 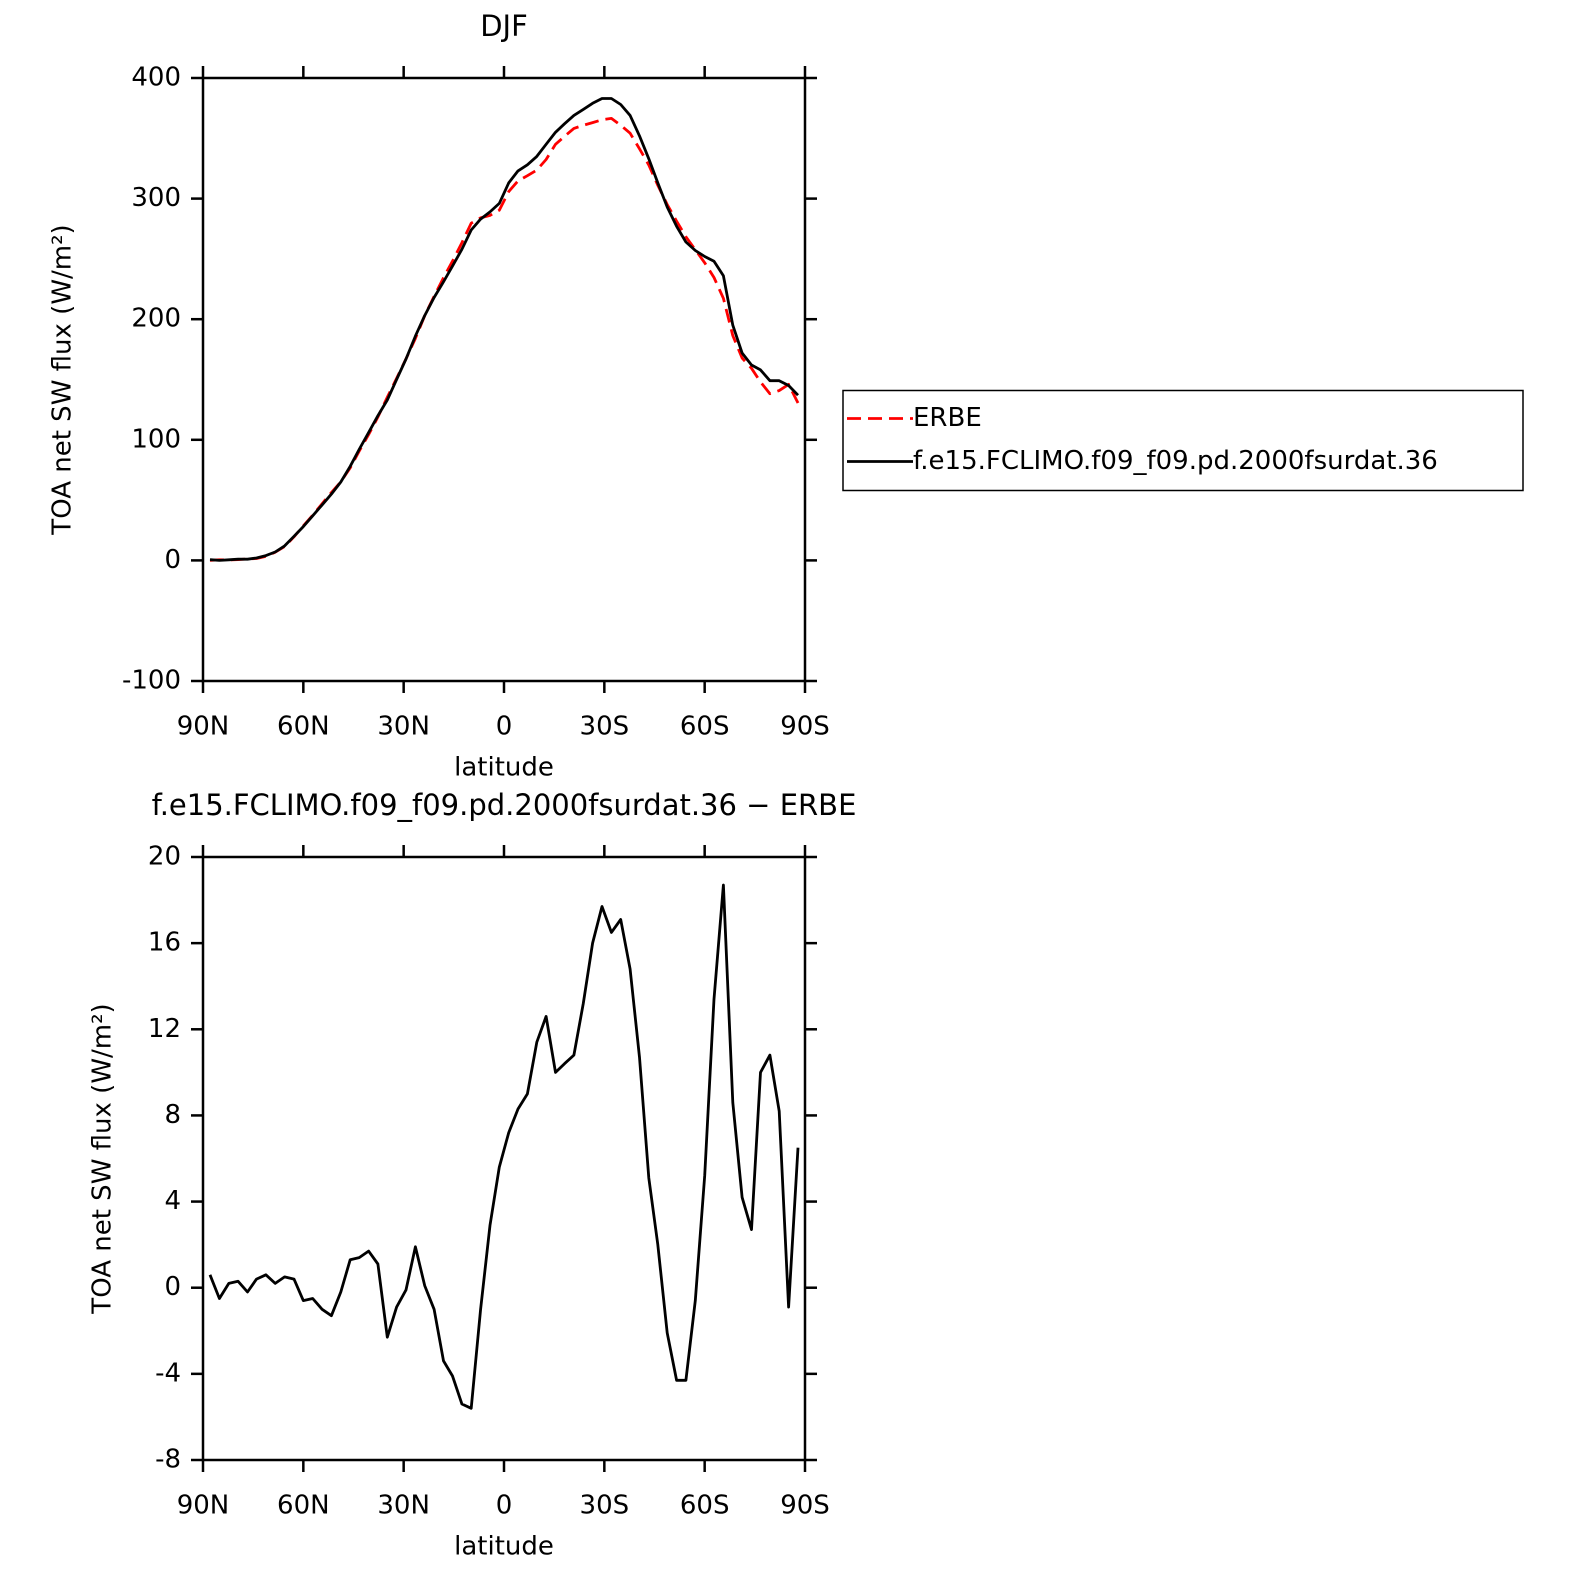 What do you see at coordinates (1183, 440) in the screenshot?
I see `legend-box` at bounding box center [1183, 440].